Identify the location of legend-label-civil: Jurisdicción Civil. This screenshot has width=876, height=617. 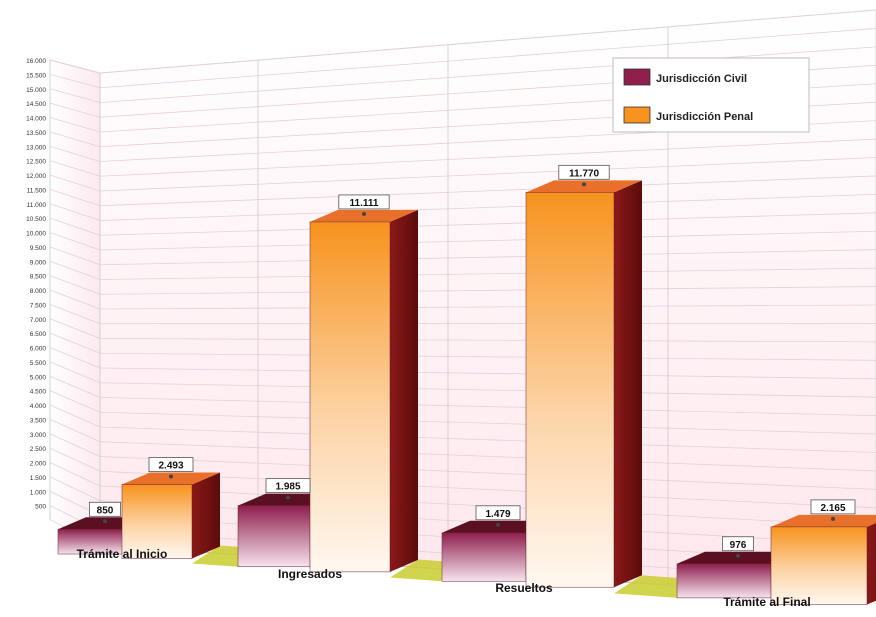
(701, 79).